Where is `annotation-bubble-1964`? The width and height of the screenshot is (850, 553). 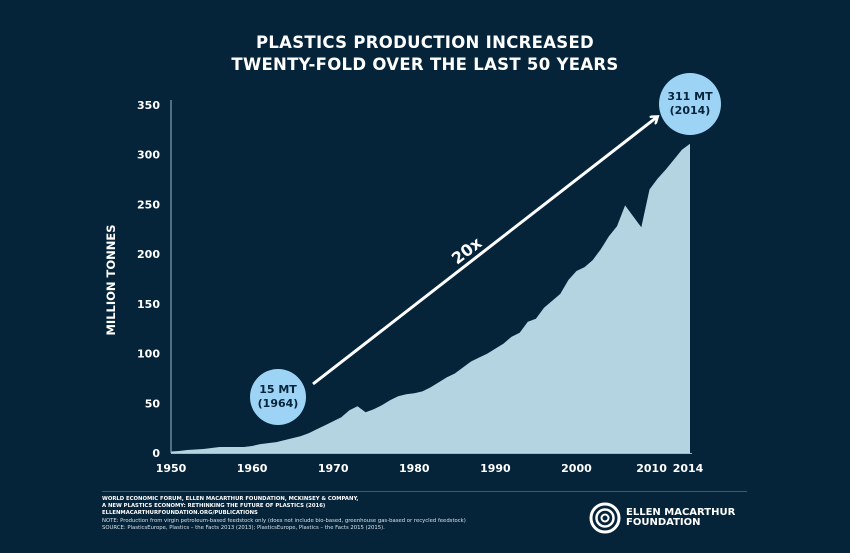
annotation-bubble-1964 is located at coordinates (278, 397).